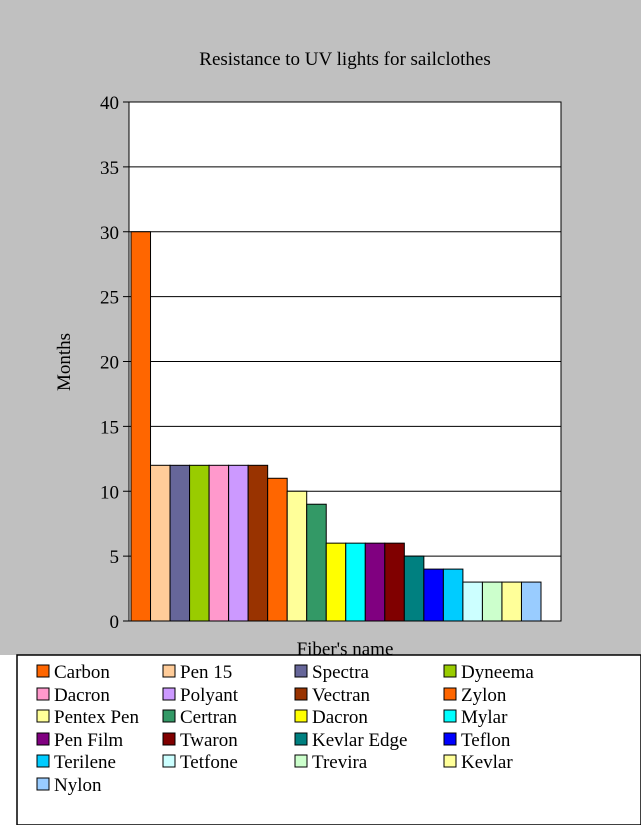 This screenshot has height=830, width=641. I want to click on bar-polyant, so click(238, 543).